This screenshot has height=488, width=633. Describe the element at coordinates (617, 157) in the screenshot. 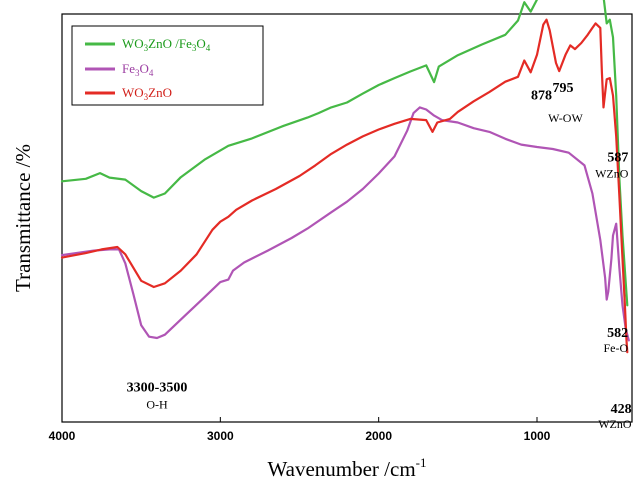

I see `peak-label-587: 587` at that location.